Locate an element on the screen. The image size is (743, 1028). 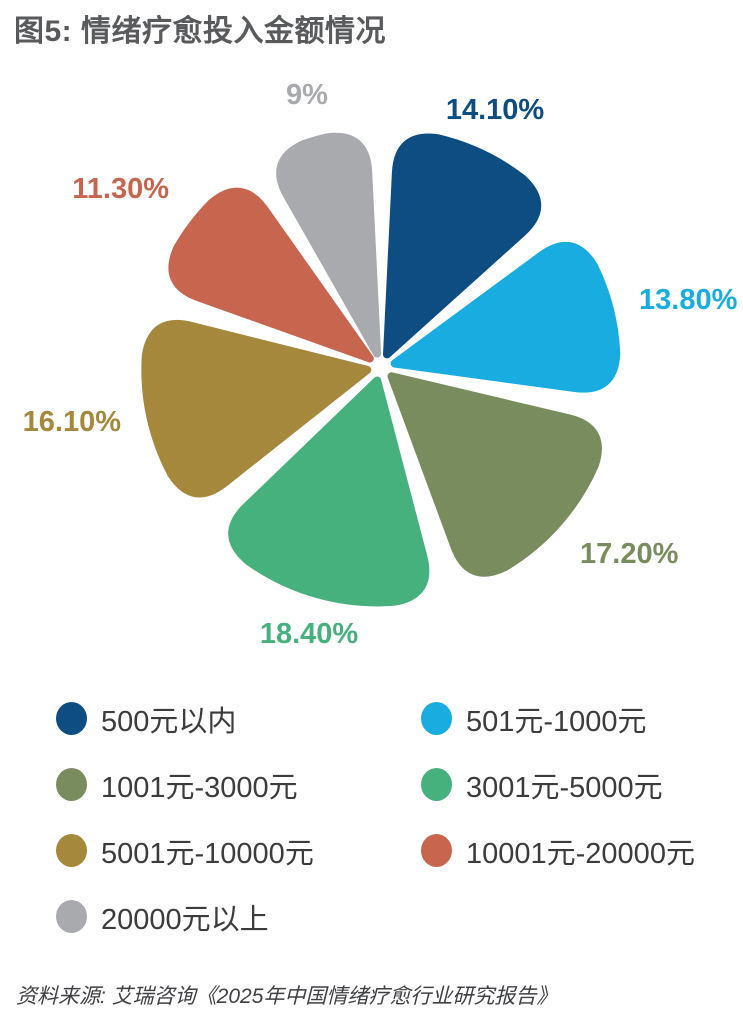
slice-value-label-2: 17.20% is located at coordinates (629, 554).